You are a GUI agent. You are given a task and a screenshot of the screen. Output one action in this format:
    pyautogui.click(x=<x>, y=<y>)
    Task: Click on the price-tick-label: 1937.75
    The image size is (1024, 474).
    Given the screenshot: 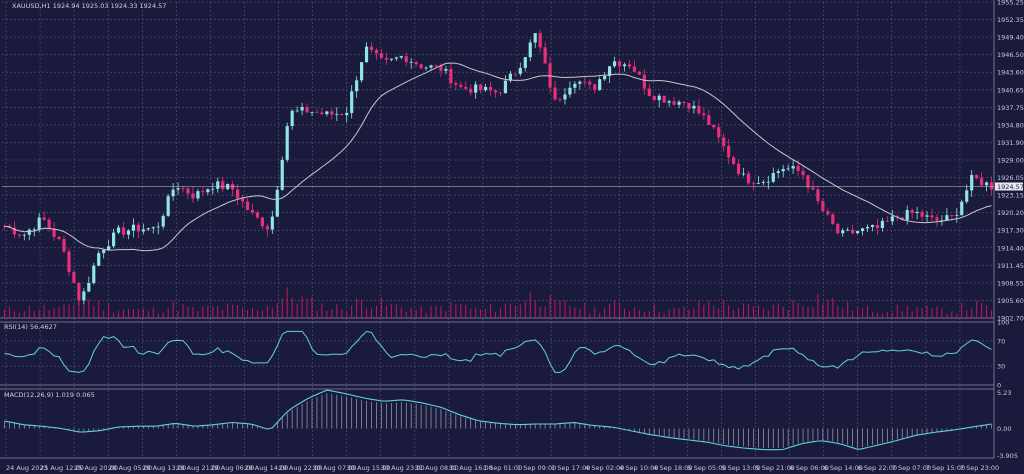 What is the action you would take?
    pyautogui.click(x=1010, y=108)
    